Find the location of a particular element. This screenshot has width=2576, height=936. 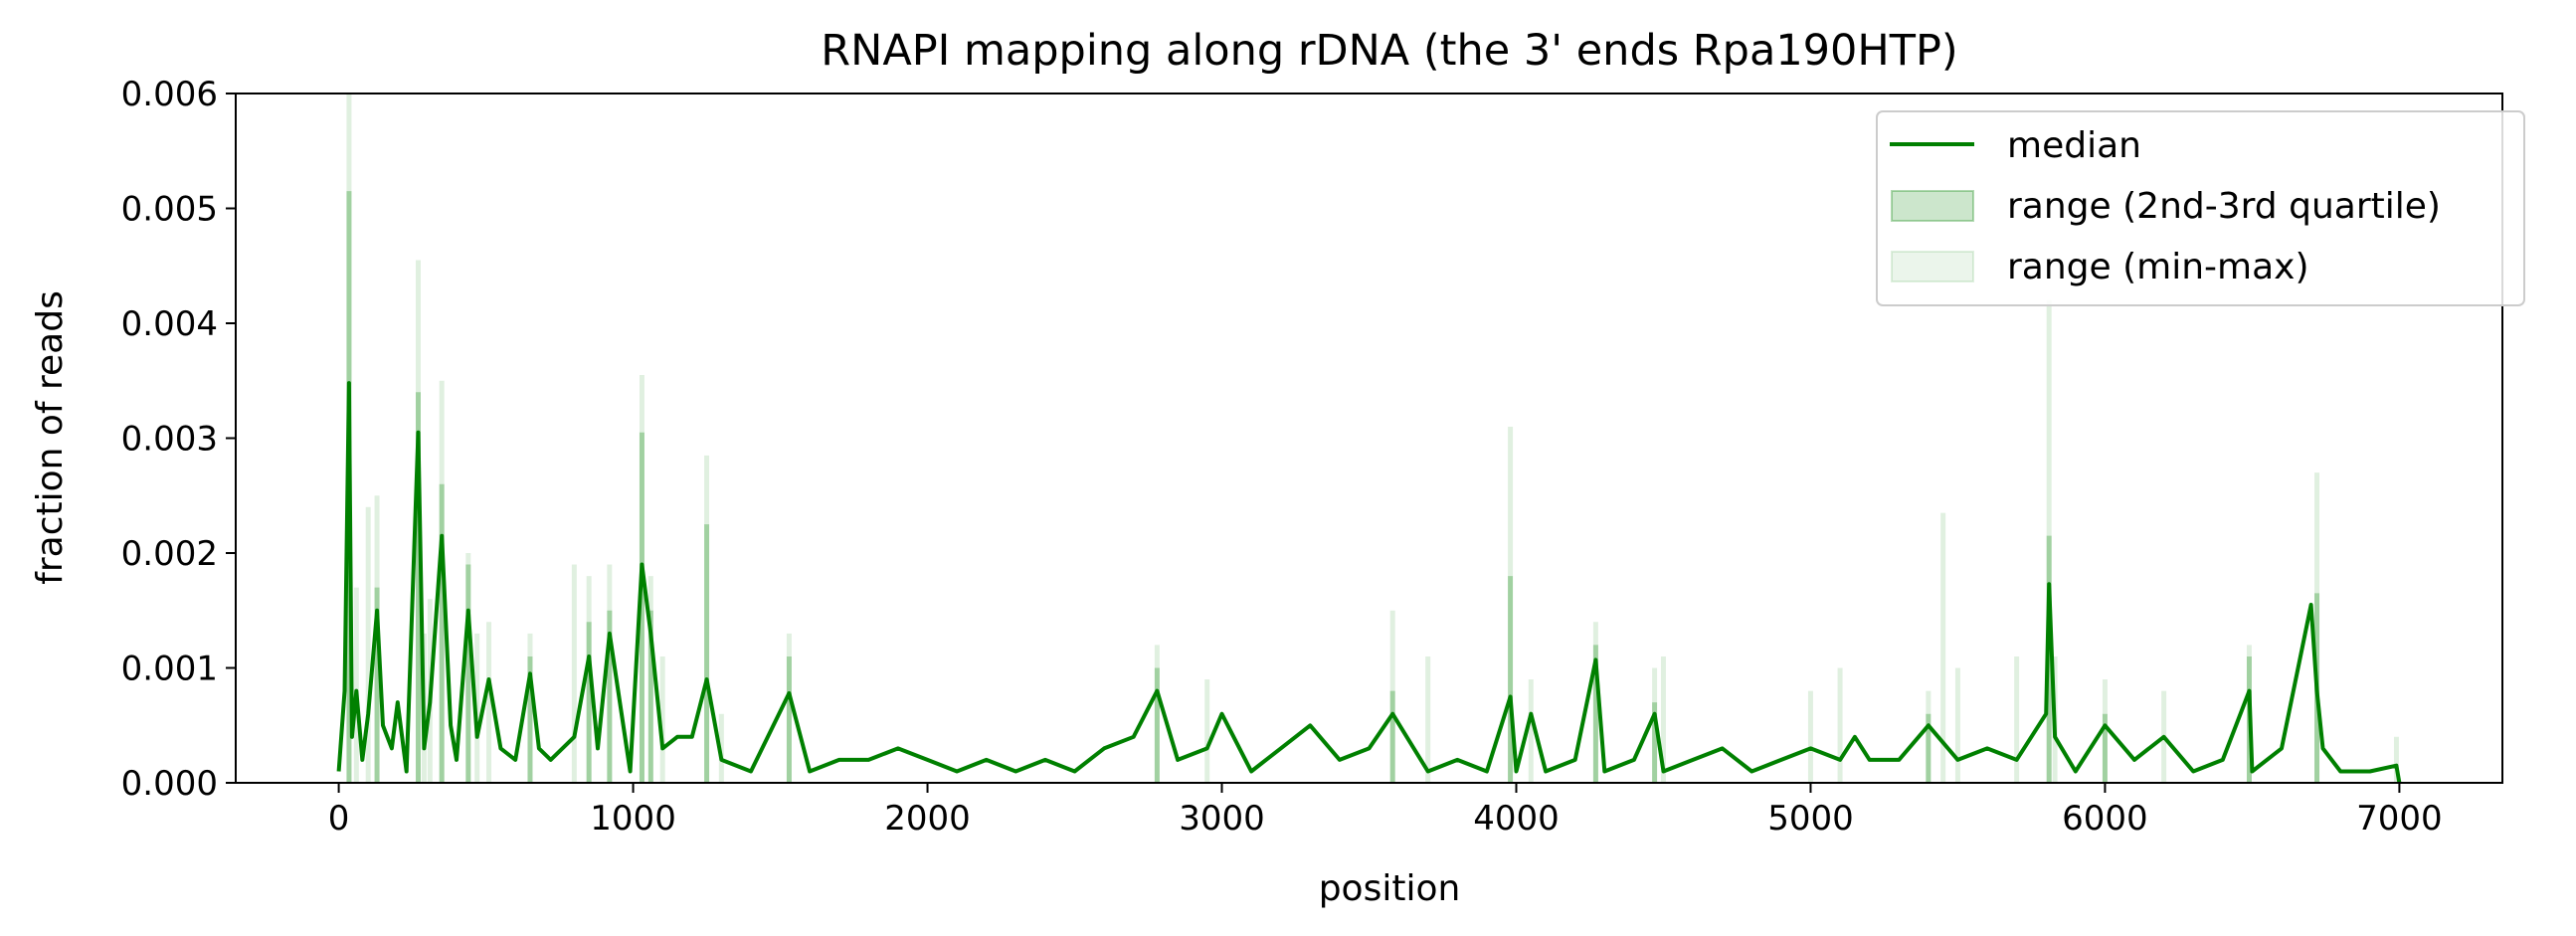

legend-quartile-label: range (2nd-3rd quartile) is located at coordinates (2224, 207).